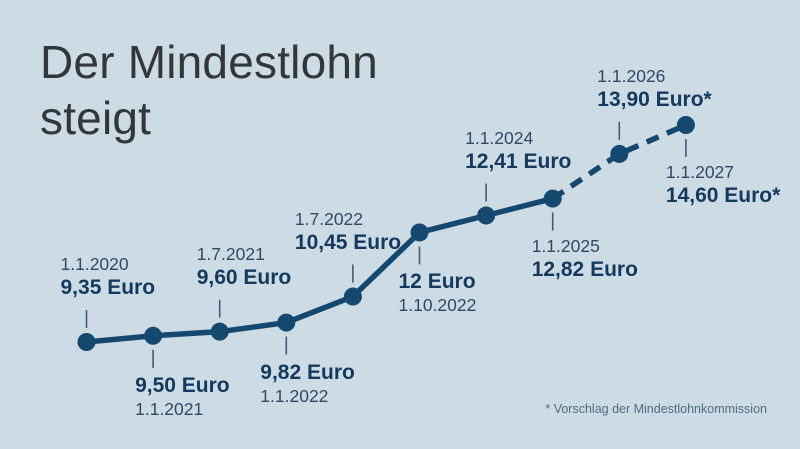 The height and width of the screenshot is (449, 800). I want to click on point-label-1.1.2027: 1.1.2027 14,60 Euro*, so click(723, 185).